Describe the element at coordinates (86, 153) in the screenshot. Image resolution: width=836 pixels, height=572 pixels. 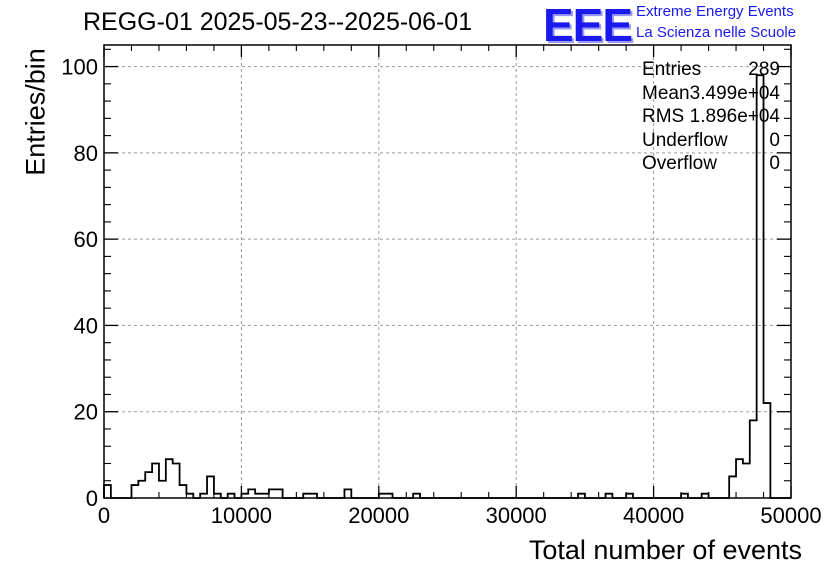
I see `y-tick-label: 80` at that location.